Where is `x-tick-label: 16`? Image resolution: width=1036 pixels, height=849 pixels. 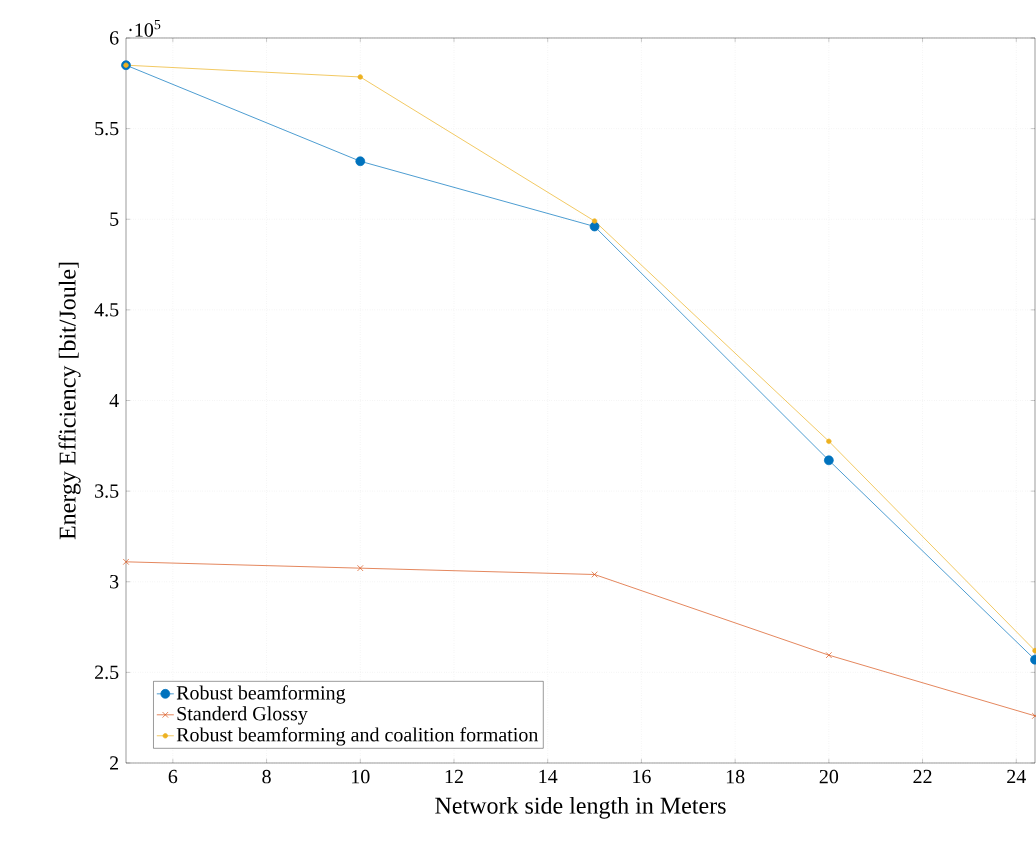 x-tick-label: 16 is located at coordinates (642, 776).